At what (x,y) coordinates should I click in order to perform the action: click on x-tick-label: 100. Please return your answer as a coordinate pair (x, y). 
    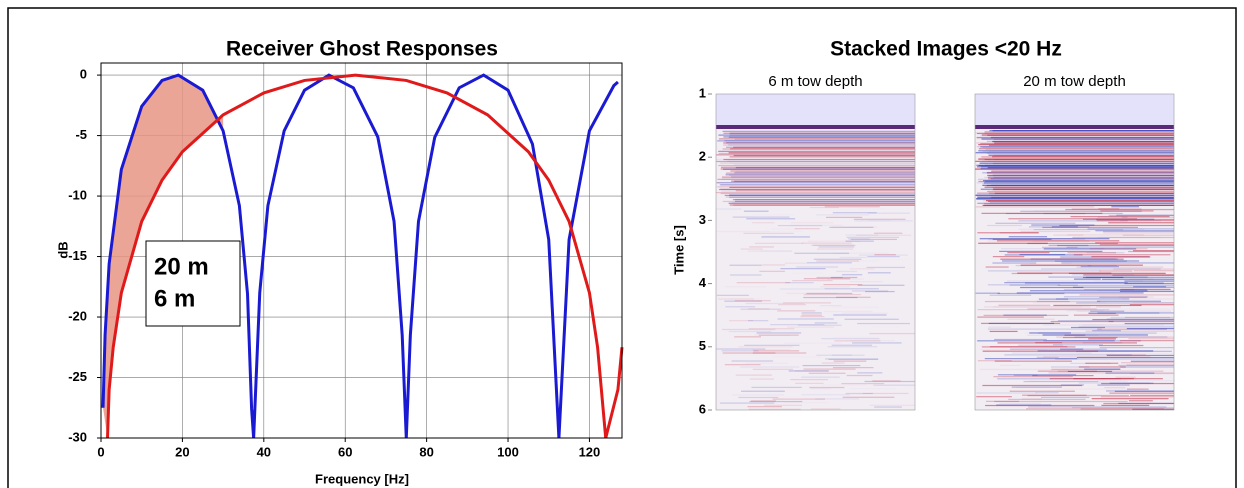
    Looking at the image, I should click on (508, 451).